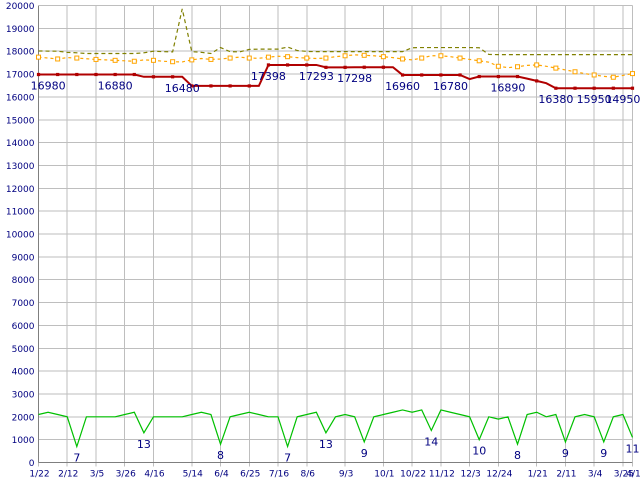  I want to click on y-axis-tick-label: 4000, so click(23, 373).